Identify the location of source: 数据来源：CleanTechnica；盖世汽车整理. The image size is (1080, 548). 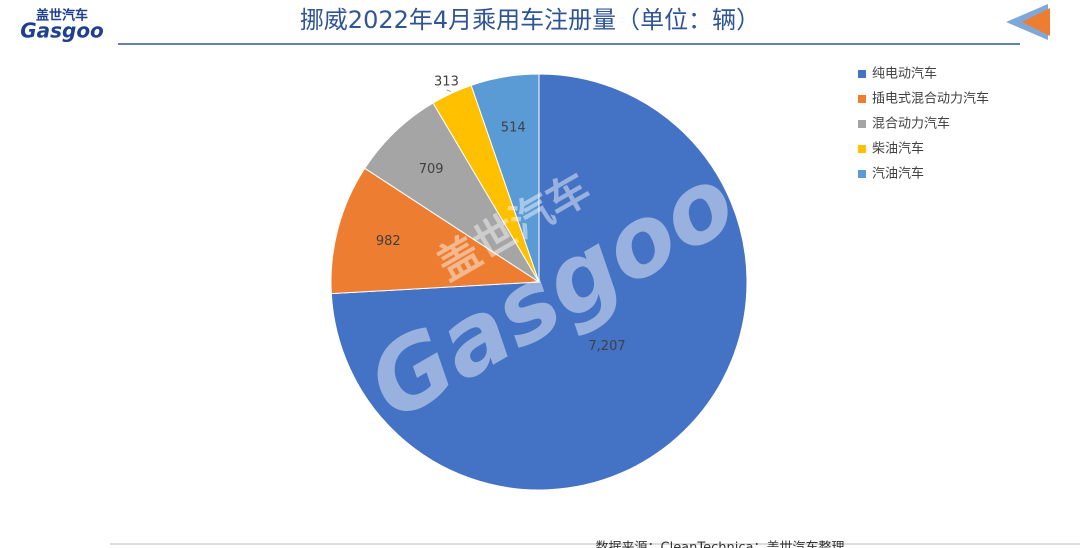
(720, 544).